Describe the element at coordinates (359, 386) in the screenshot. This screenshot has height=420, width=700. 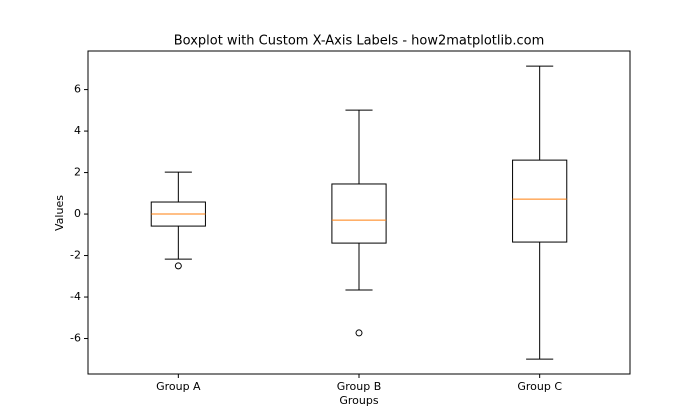
I see `x-tick-label: Group B` at that location.